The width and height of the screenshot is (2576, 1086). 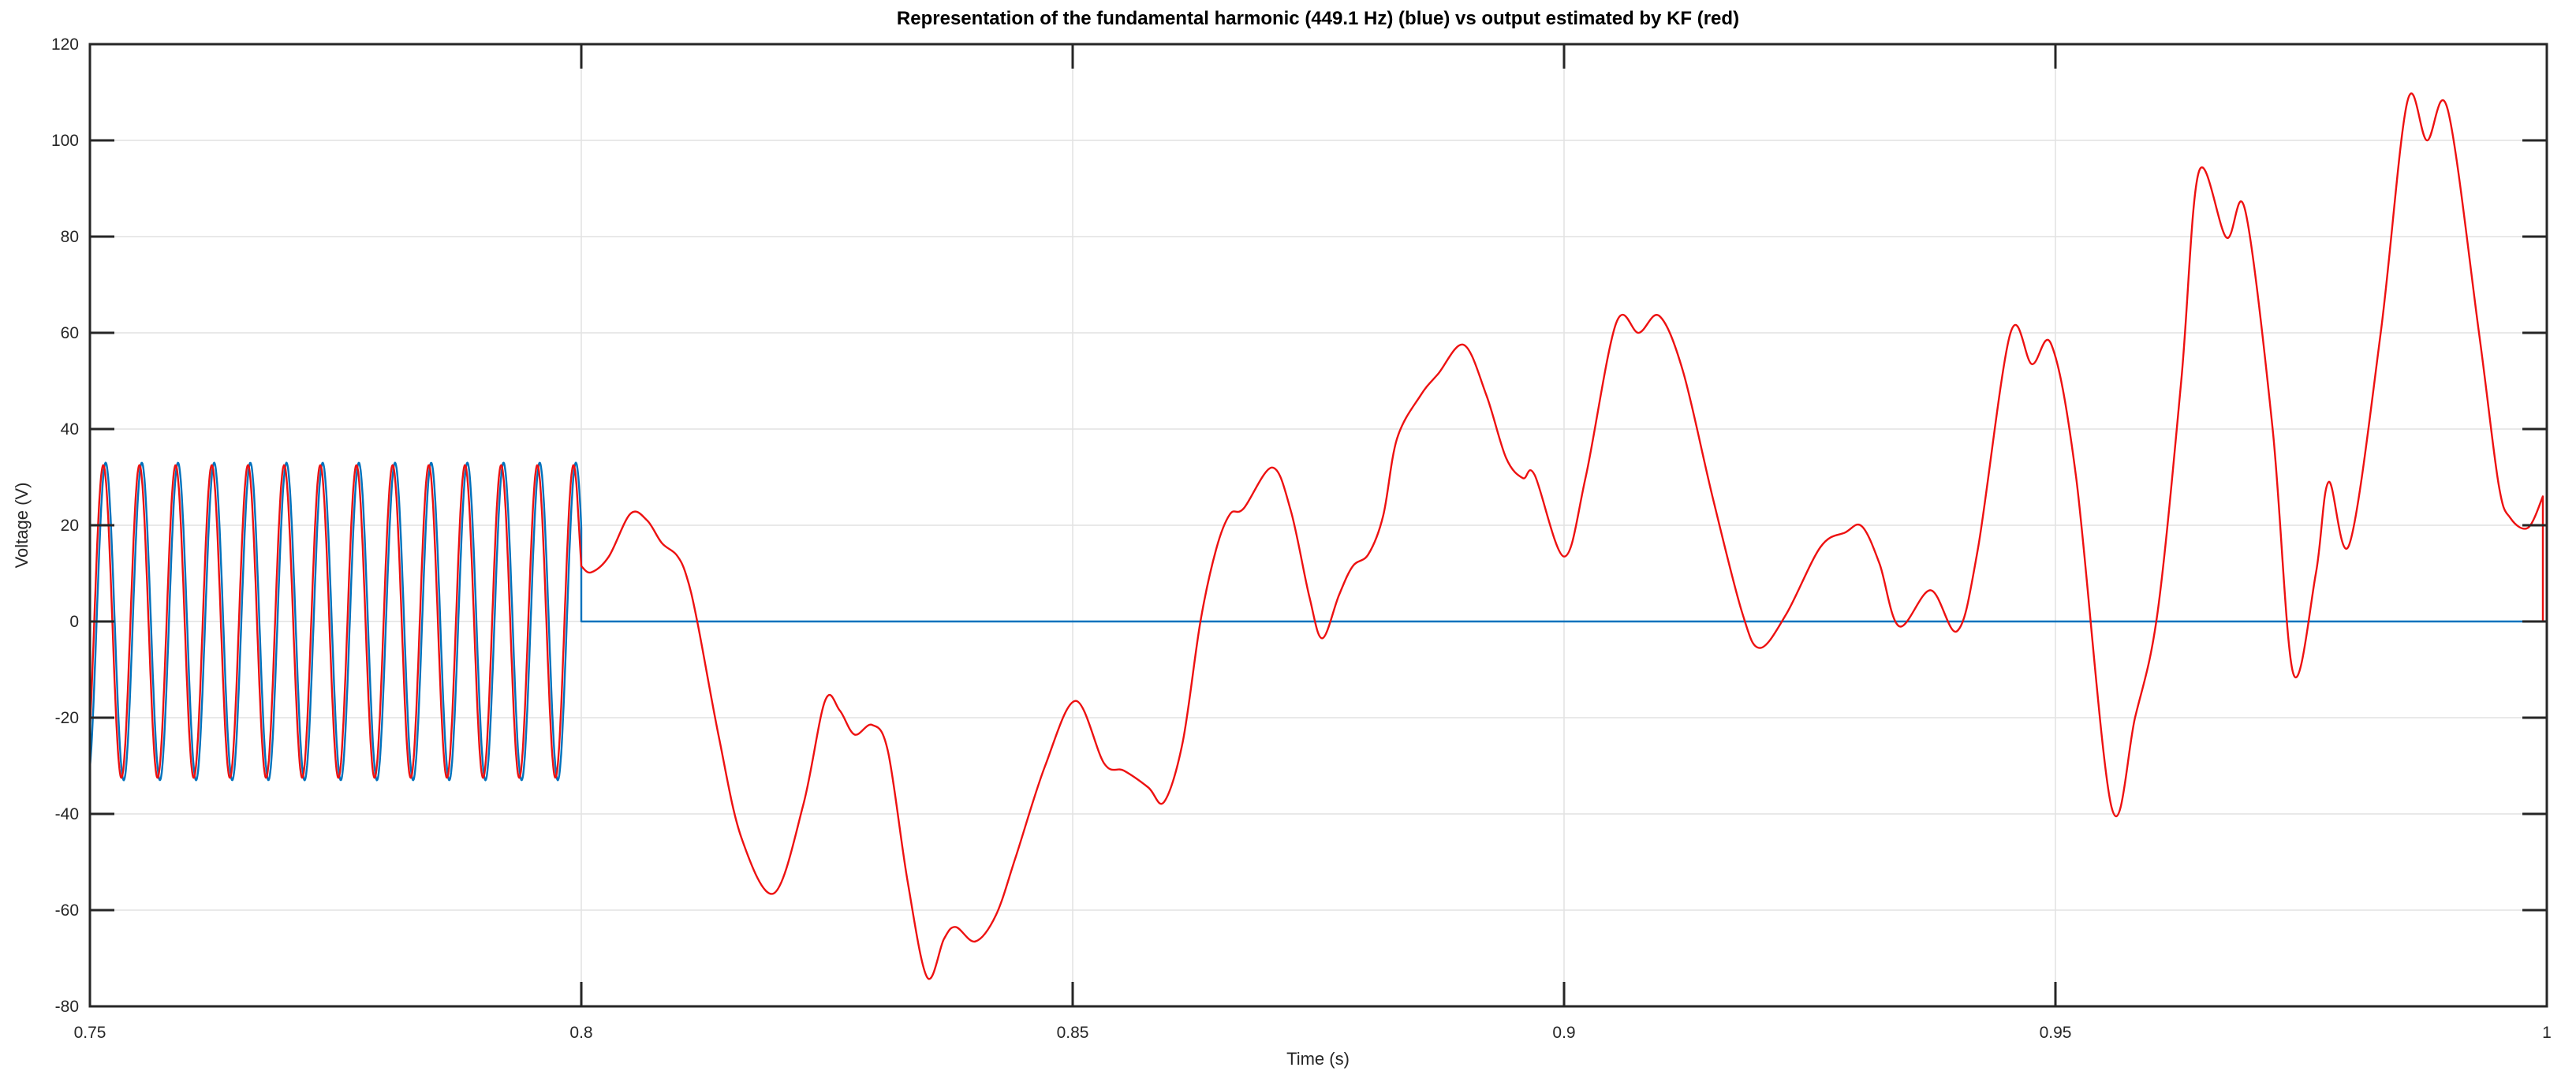 What do you see at coordinates (580, 1033) in the screenshot?
I see `x-tick-label: 0.8` at bounding box center [580, 1033].